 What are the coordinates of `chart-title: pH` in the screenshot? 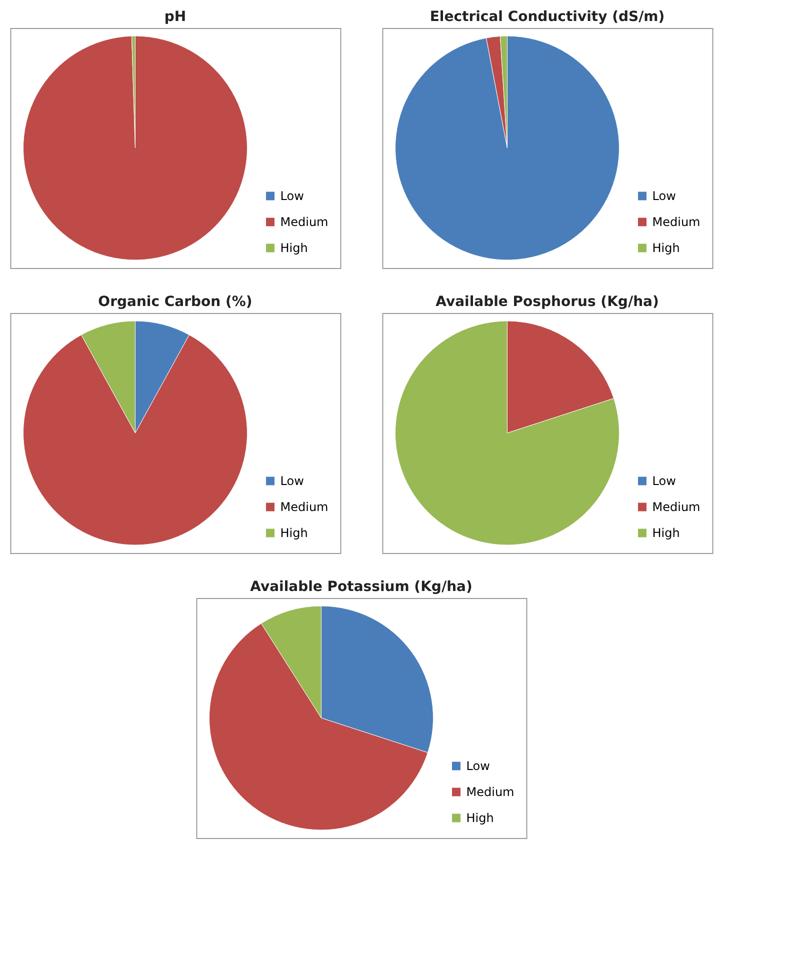 It's located at (175, 17).